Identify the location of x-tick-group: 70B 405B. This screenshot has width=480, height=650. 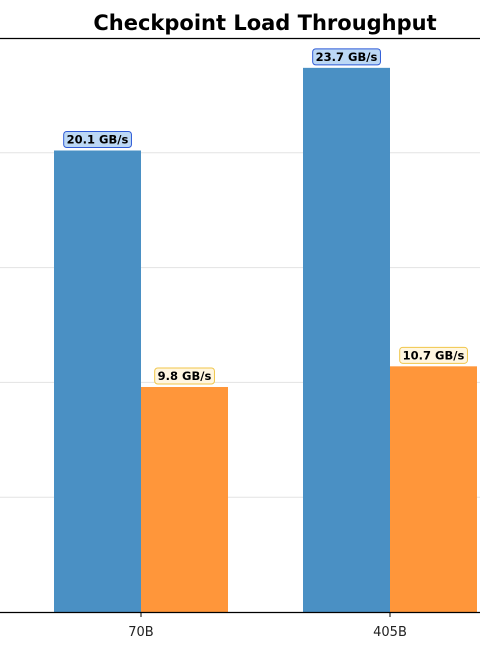
(267, 626).